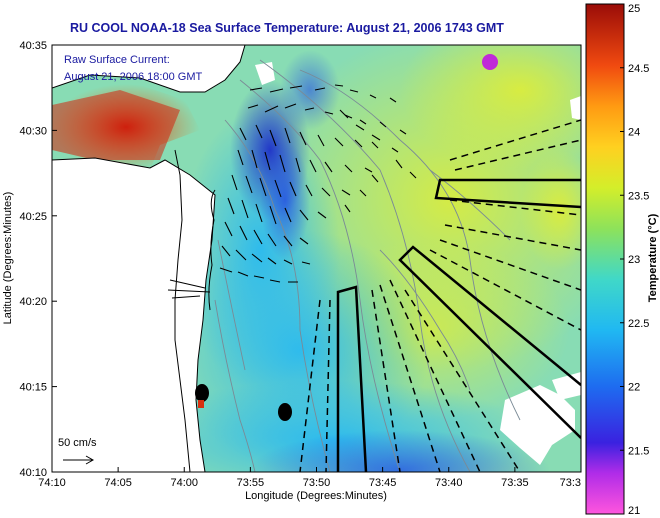 This screenshot has width=660, height=518. I want to click on x-tick-label: 74:00, so click(184, 483).